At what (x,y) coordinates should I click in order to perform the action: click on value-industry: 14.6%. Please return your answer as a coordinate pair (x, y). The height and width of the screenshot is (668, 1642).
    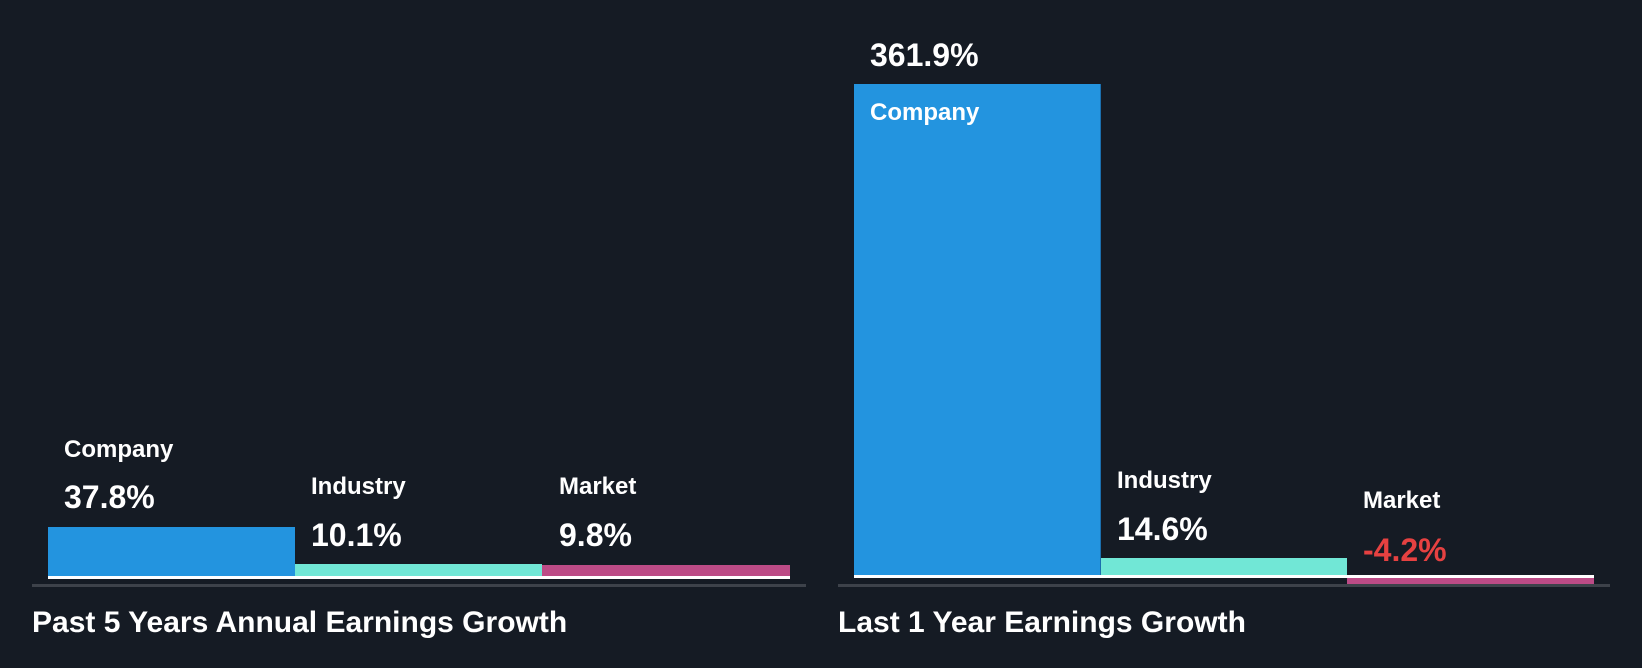
    Looking at the image, I should click on (1162, 529).